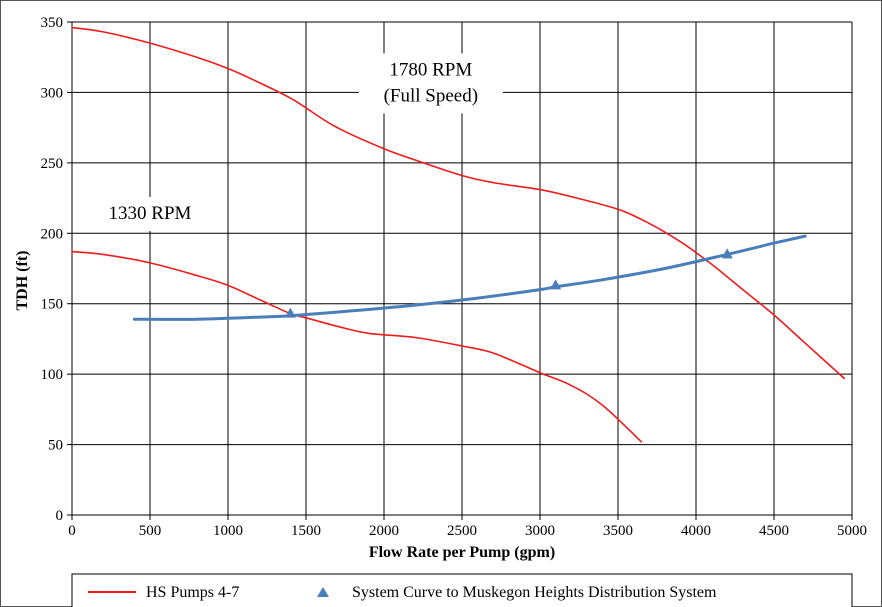 Image resolution: width=882 pixels, height=607 pixels. I want to click on x-tick-label-1500: 1500, so click(306, 531).